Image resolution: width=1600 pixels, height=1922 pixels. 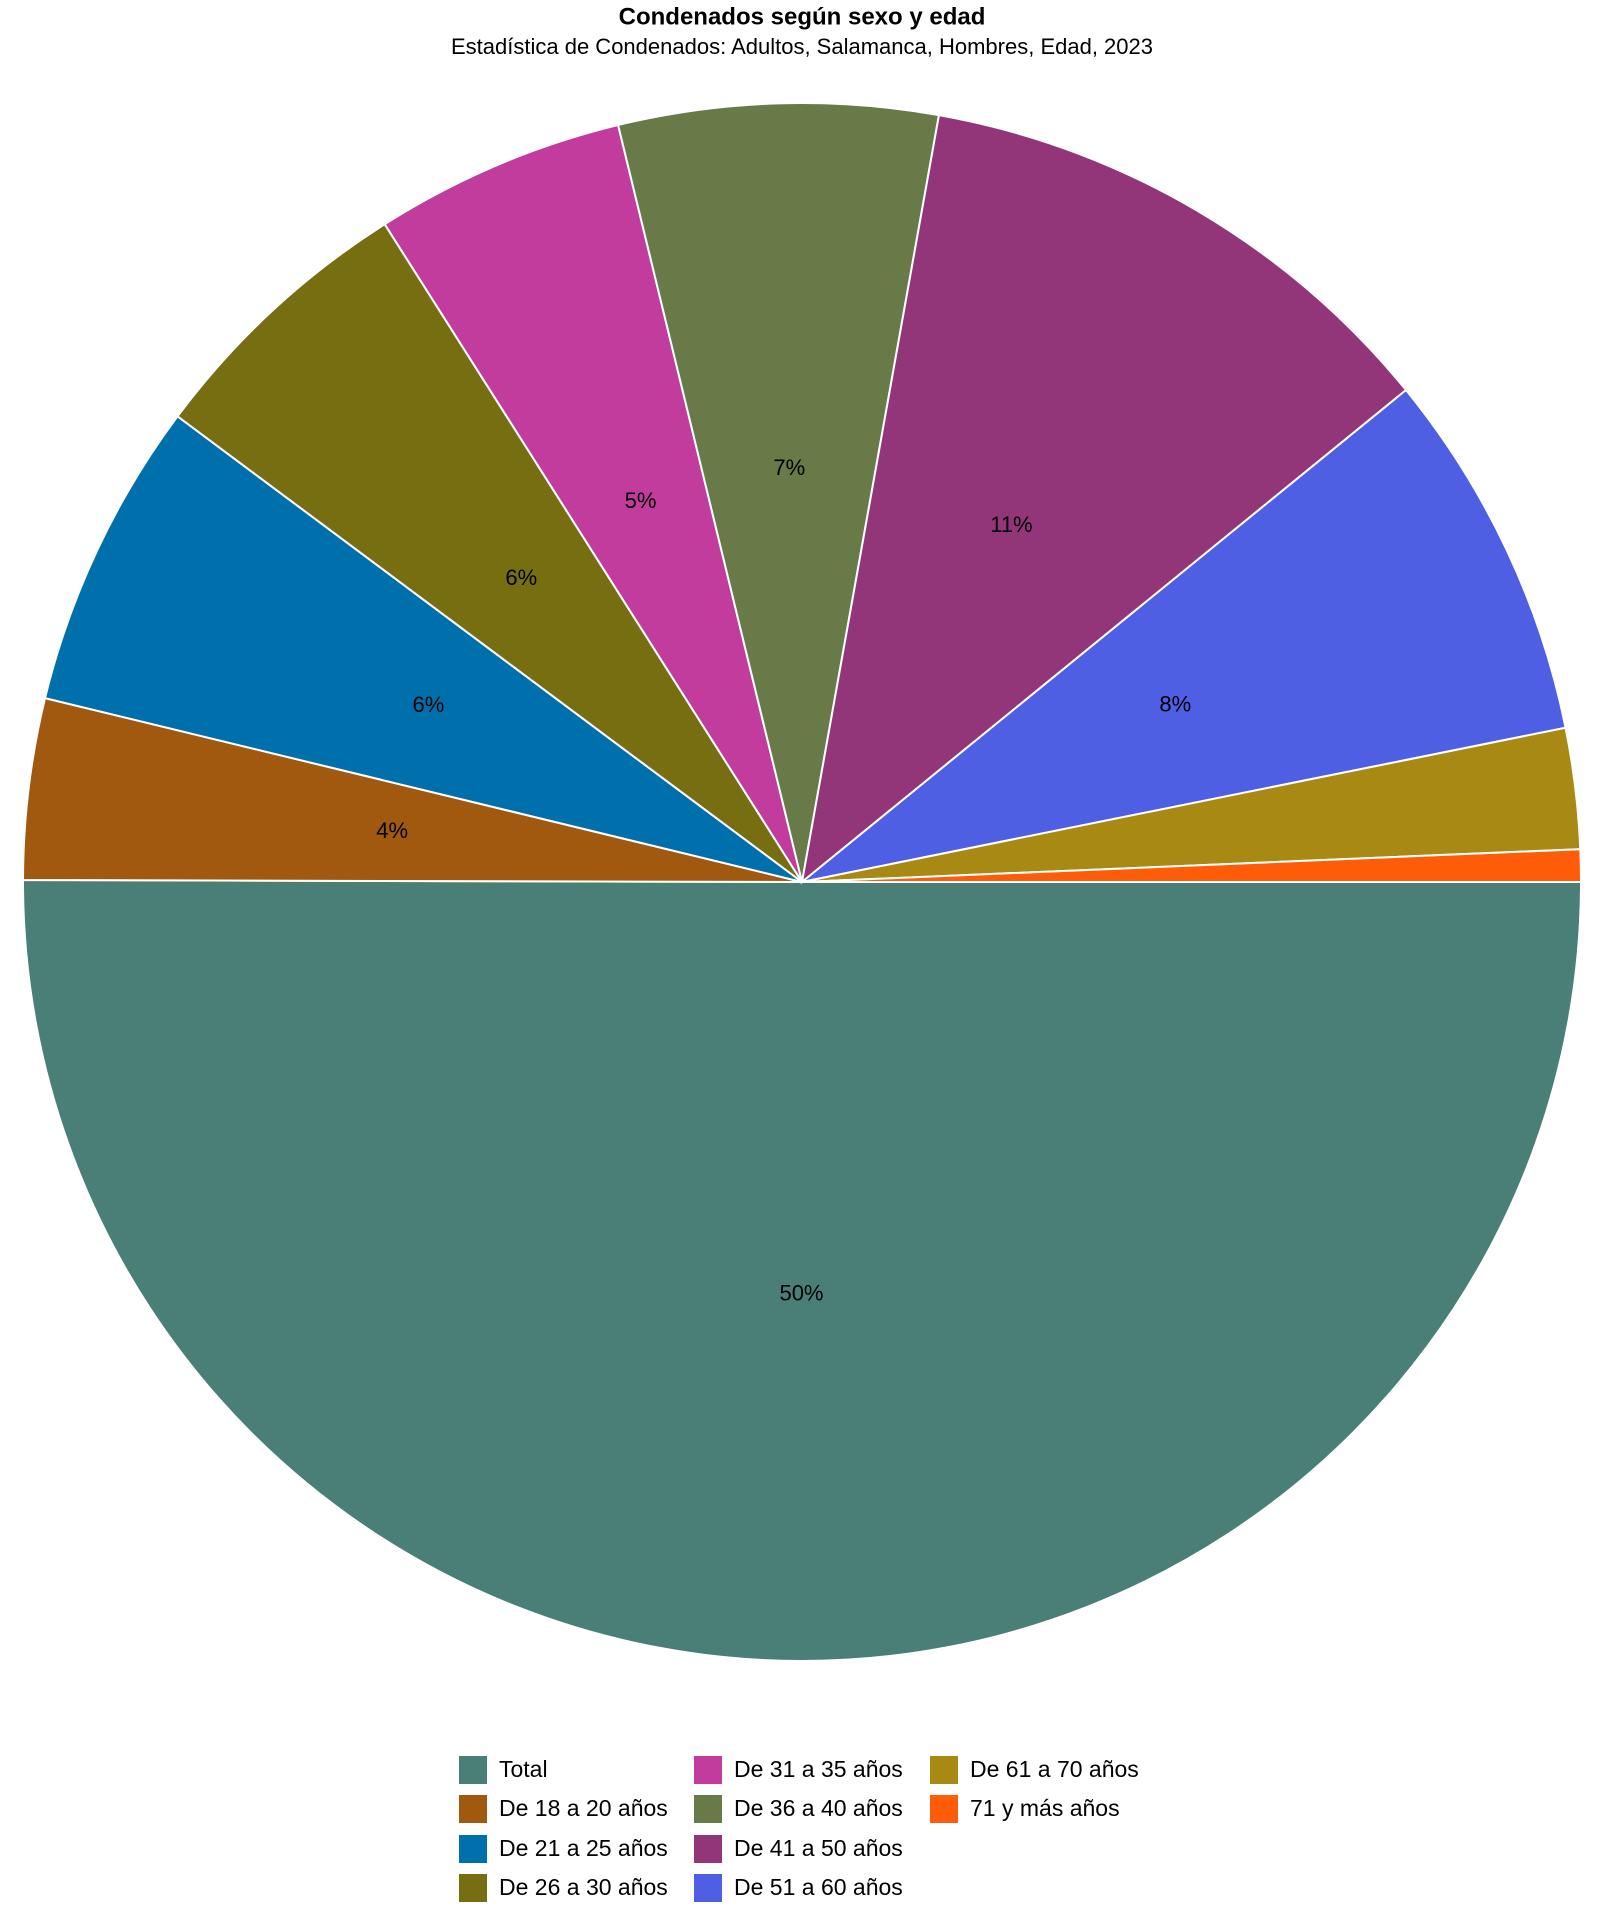 What do you see at coordinates (818, 1769) in the screenshot?
I see `legend-label: De 31 a 35 años` at bounding box center [818, 1769].